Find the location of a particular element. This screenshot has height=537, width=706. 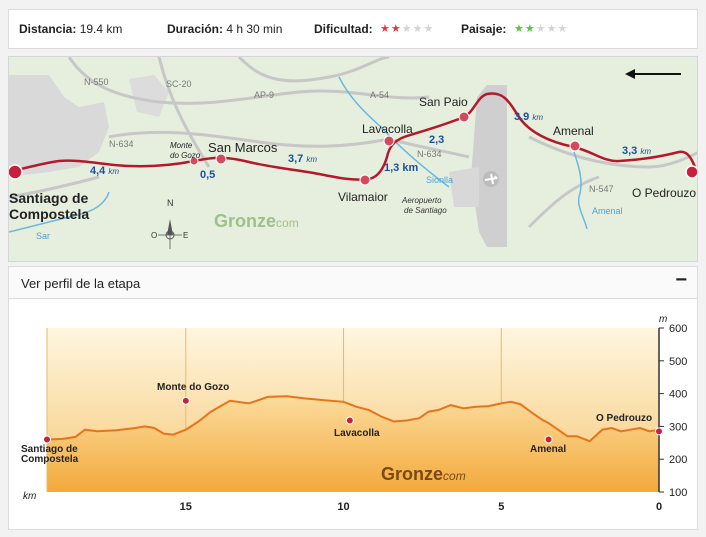

profile-header: Ver perfil de la etapa − is located at coordinates (353, 283).